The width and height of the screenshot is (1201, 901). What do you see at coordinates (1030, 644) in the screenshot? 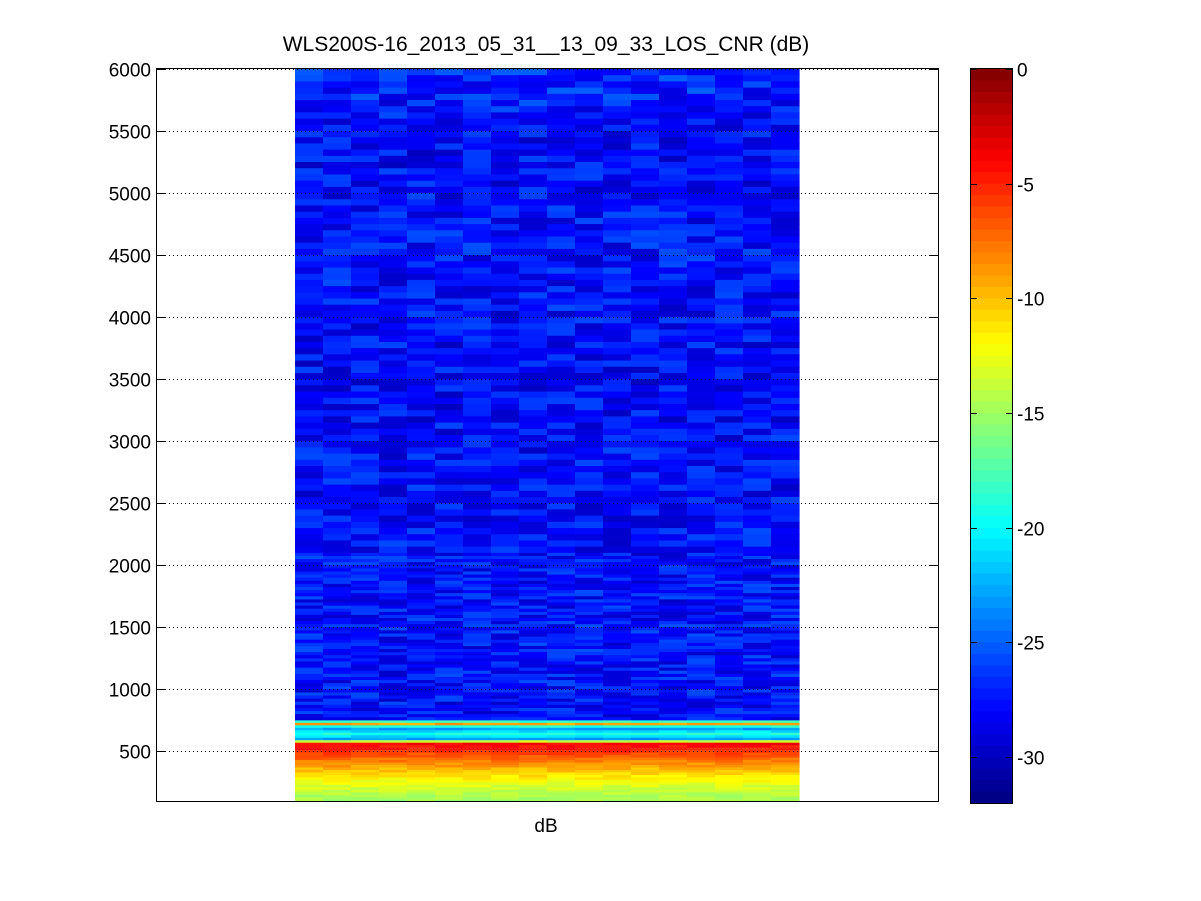
I see `colorbar-tick-label: -25` at bounding box center [1030, 644].